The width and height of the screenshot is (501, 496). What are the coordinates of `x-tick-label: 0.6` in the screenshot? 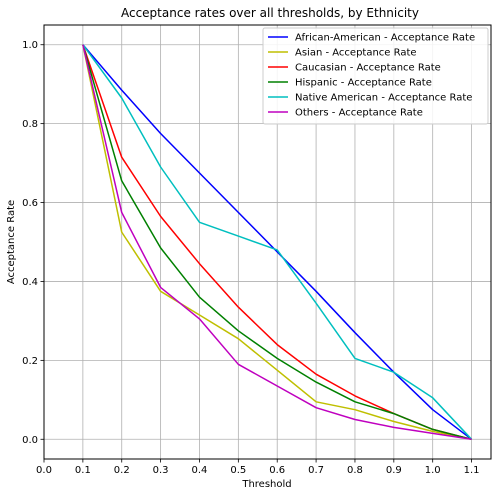 It's located at (277, 470).